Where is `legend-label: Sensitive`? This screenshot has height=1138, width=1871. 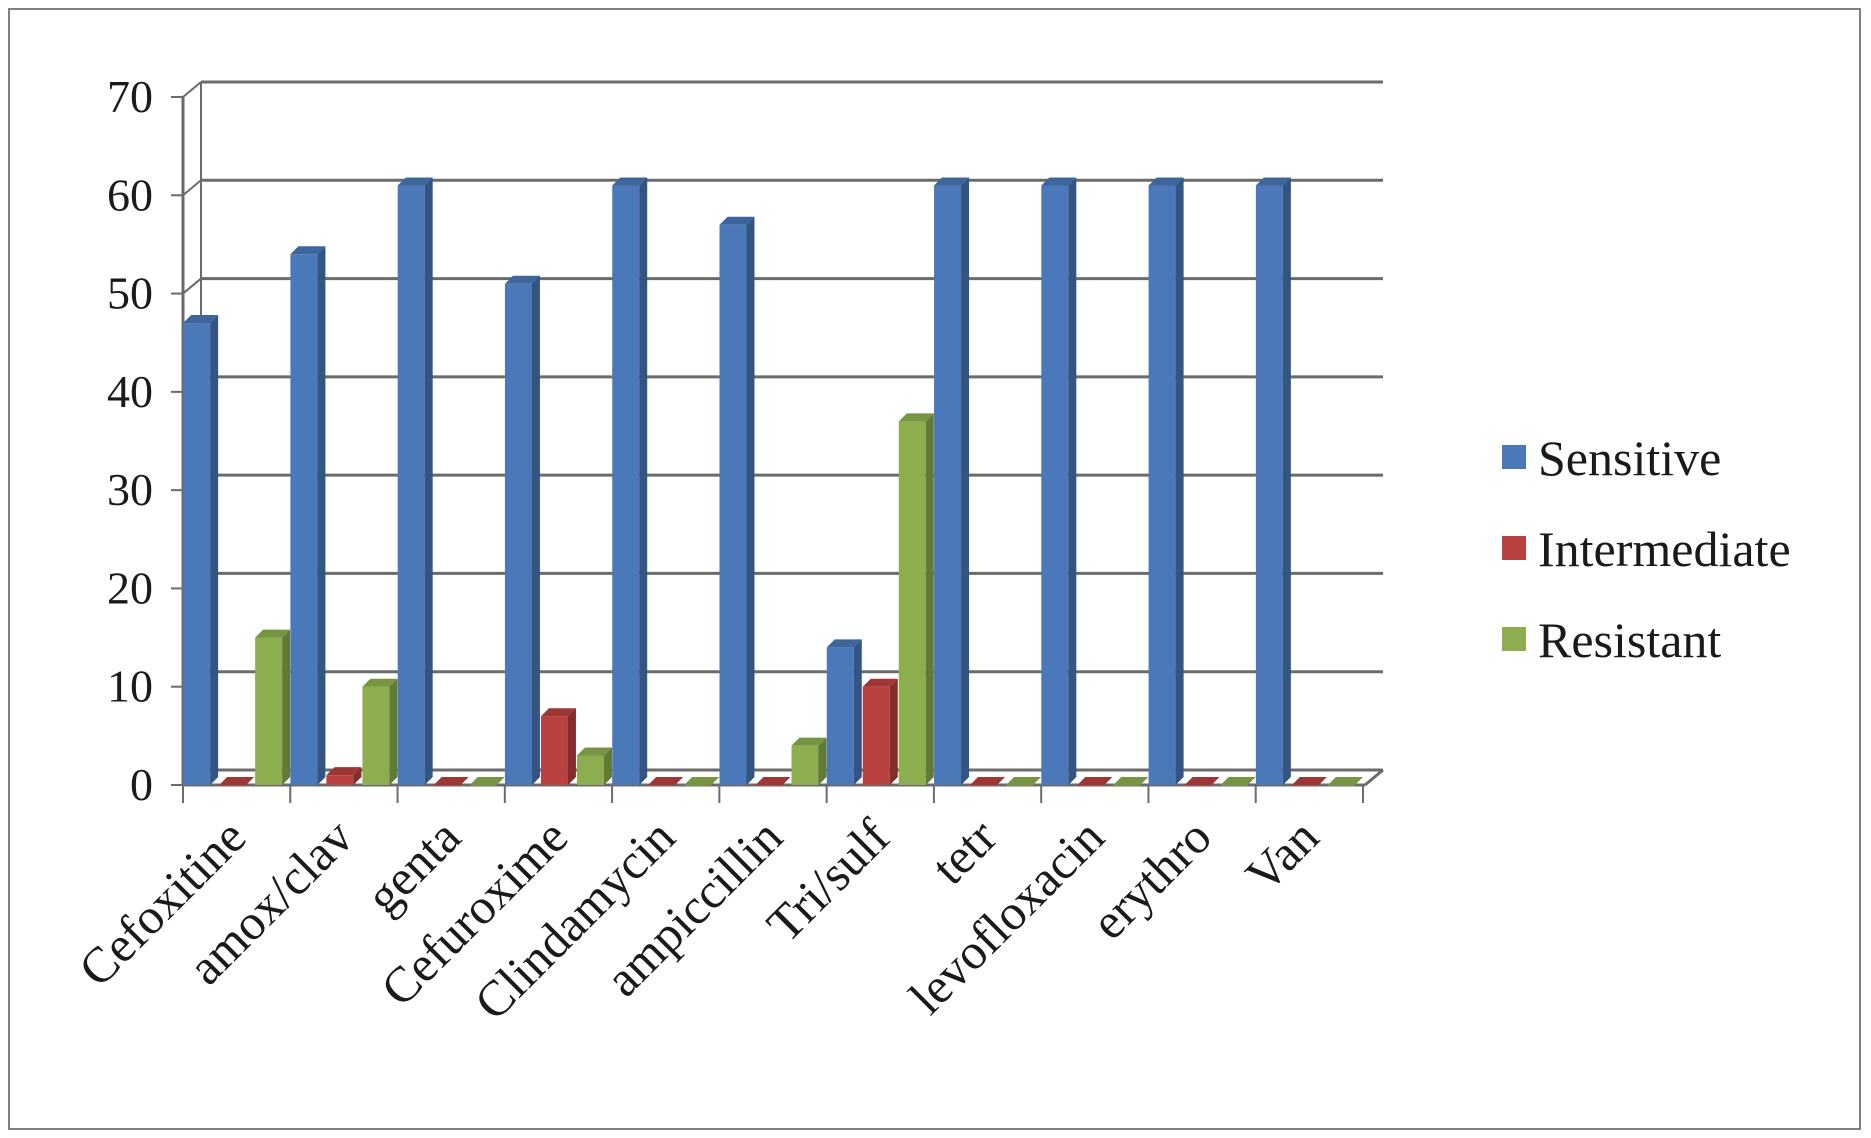 legend-label: Sensitive is located at coordinates (1629, 458).